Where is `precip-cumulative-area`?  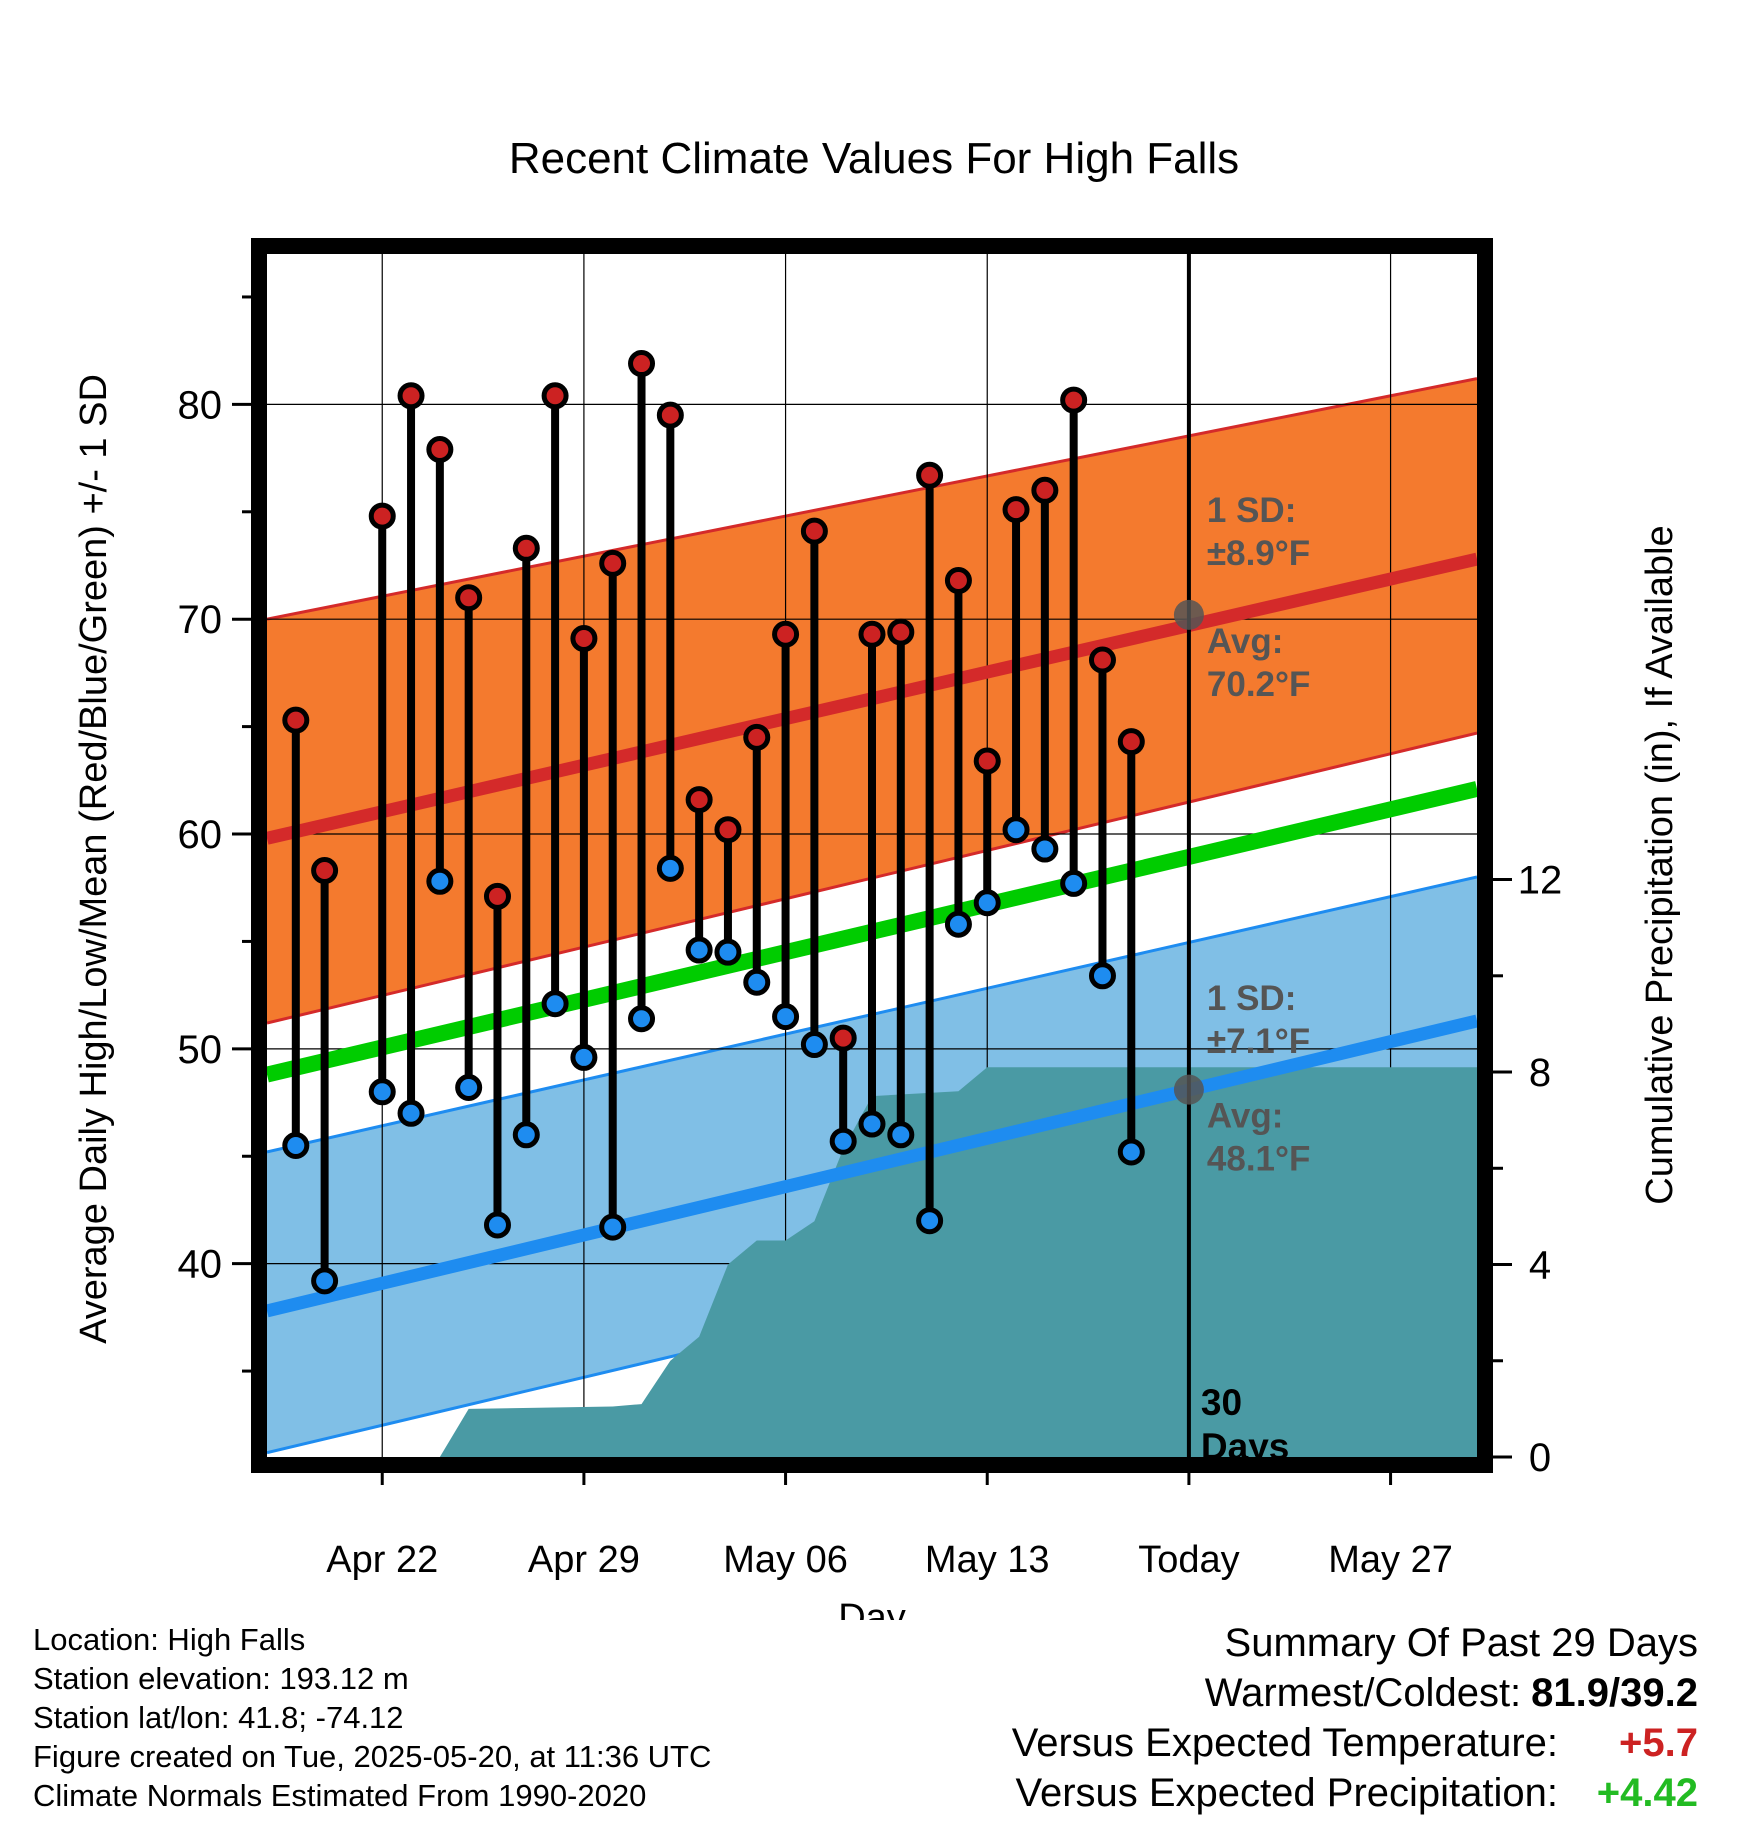
precip-cumulative-area is located at coordinates (872, 1262).